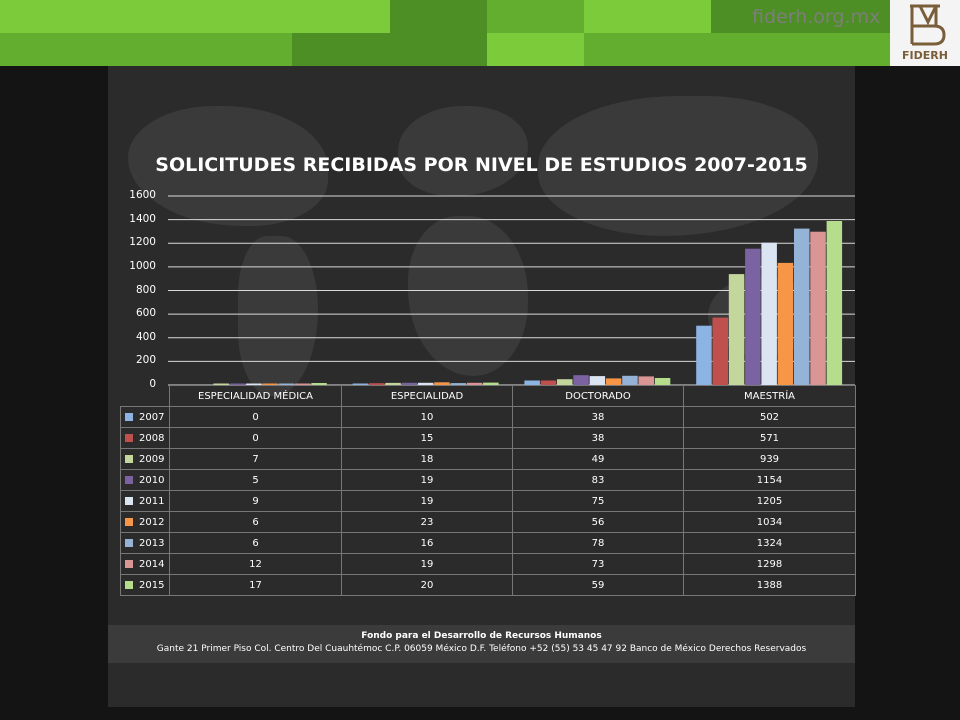 The width and height of the screenshot is (960, 720). What do you see at coordinates (427, 543) in the screenshot?
I see `table-cell: 16` at bounding box center [427, 543].